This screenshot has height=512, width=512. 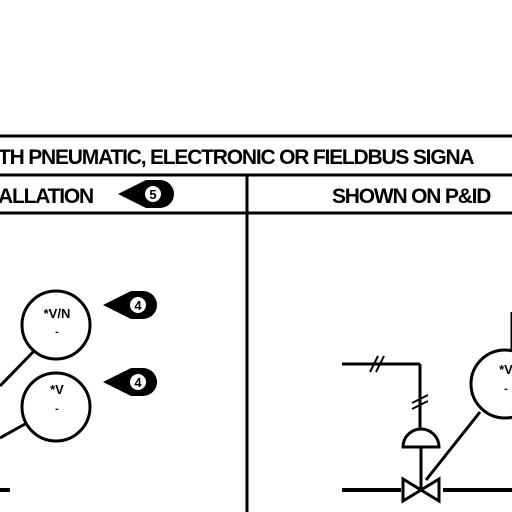 I want to click on instrument-bubble-v-right-sub: -, so click(x=506, y=389).